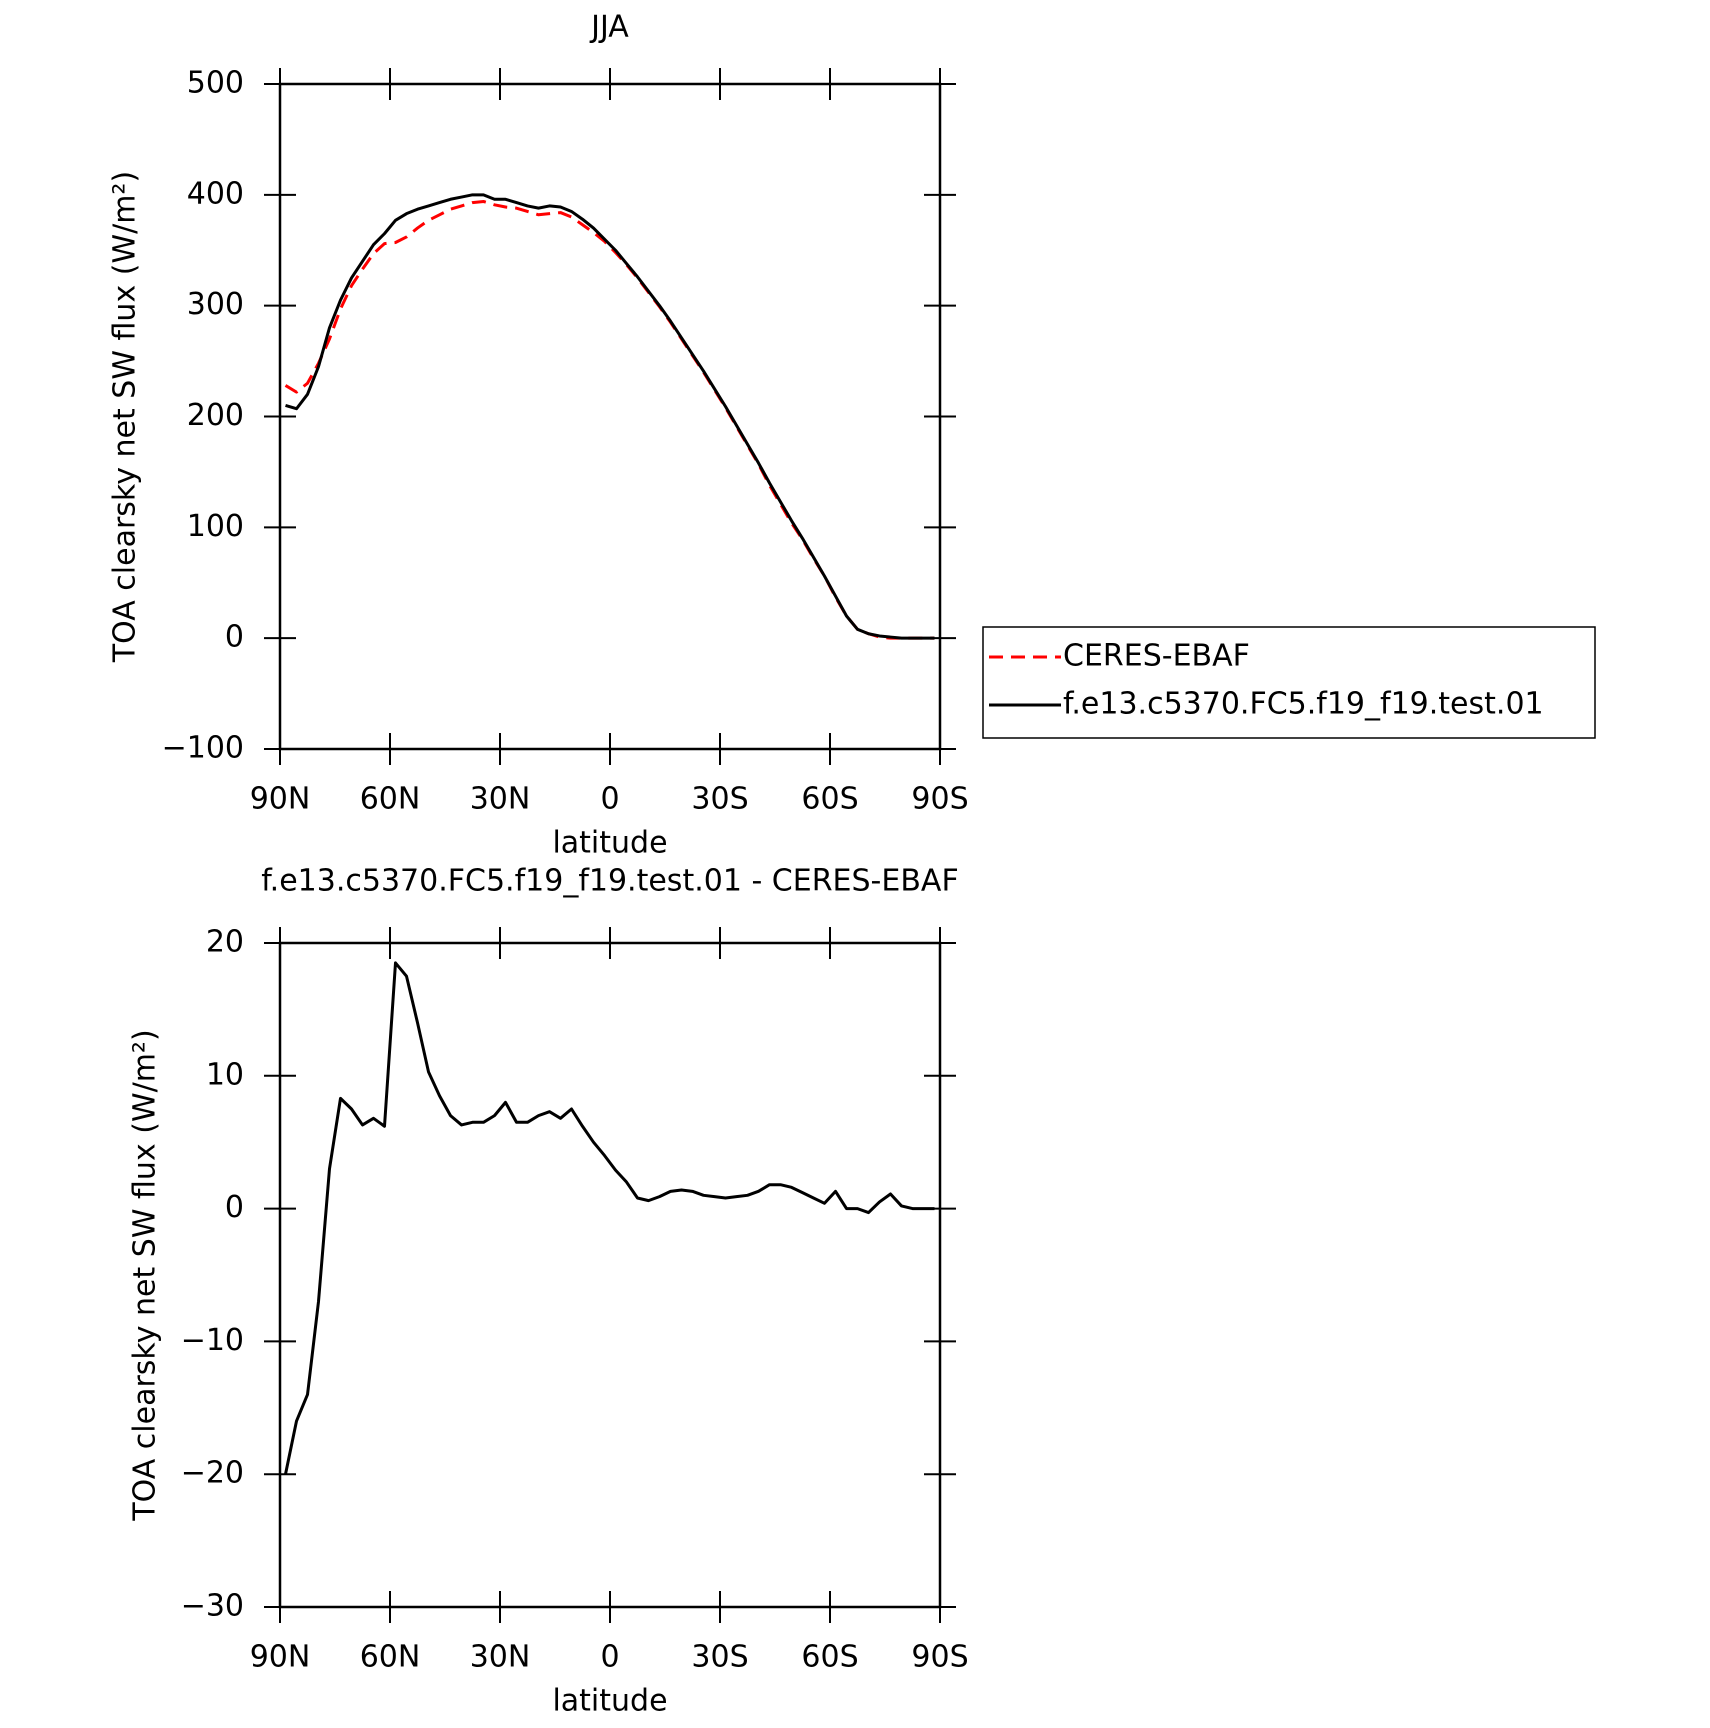 This screenshot has height=1728, width=1710. Describe the element at coordinates (1289, 682) in the screenshot. I see `legend-box` at that location.